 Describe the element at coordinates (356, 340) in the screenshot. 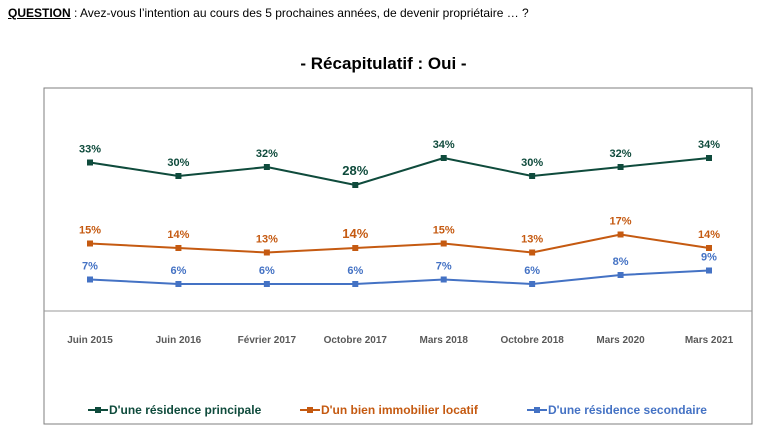

I see `x-tick-label: Octobre 2017` at that location.